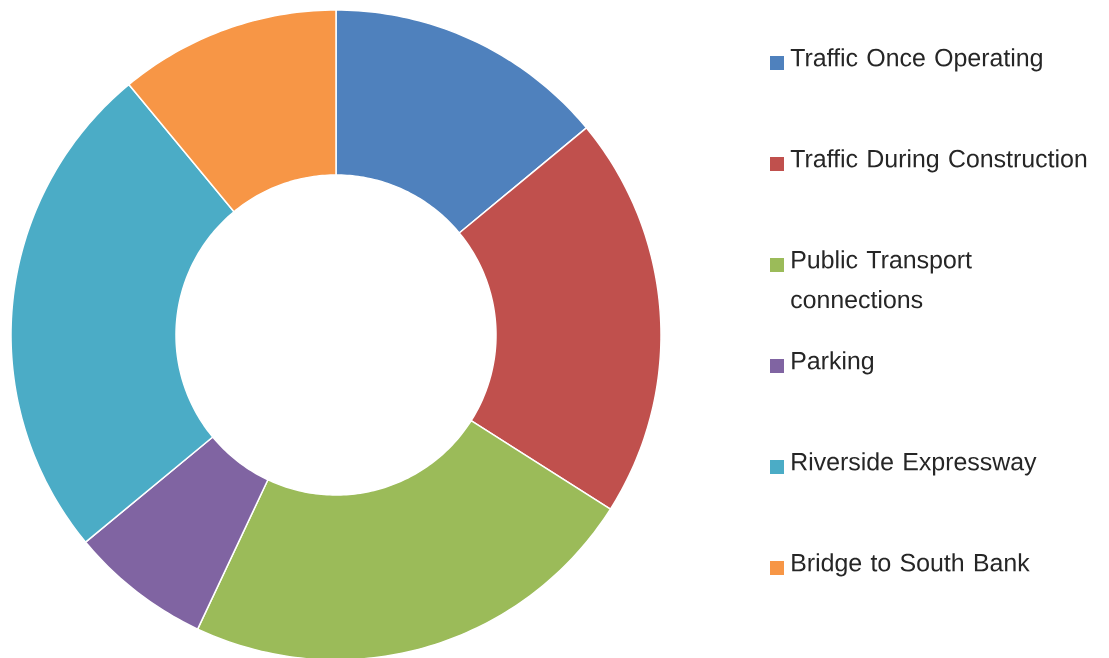 Image resolution: width=1109 pixels, height=658 pixels. I want to click on legend-label: Traffic Once Operating, so click(916, 60).